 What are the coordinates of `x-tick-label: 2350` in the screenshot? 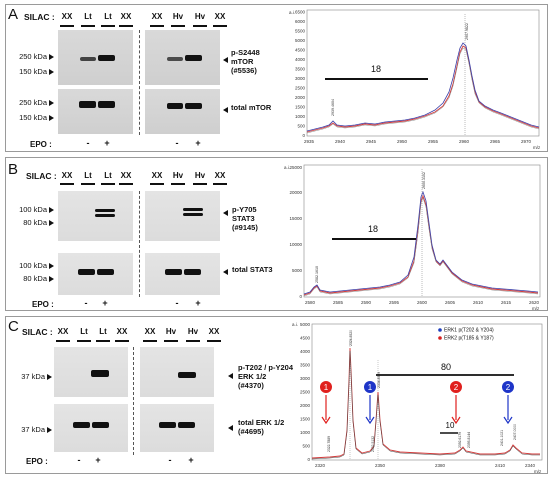 It's located at (380, 465).